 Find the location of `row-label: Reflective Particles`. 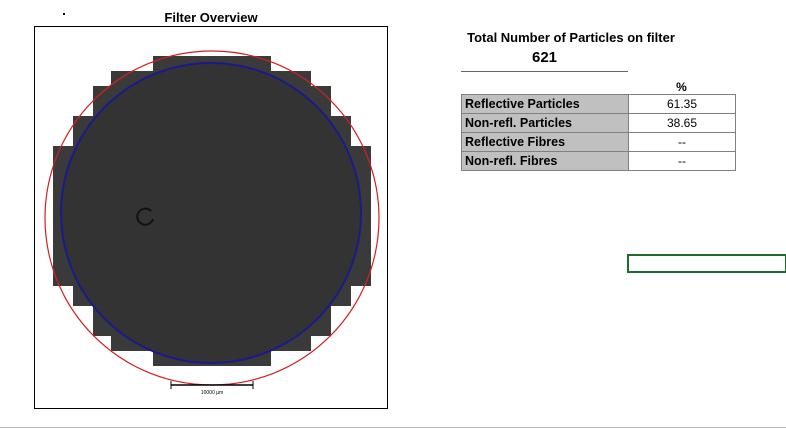

row-label: Reflective Particles is located at coordinates (545, 104).